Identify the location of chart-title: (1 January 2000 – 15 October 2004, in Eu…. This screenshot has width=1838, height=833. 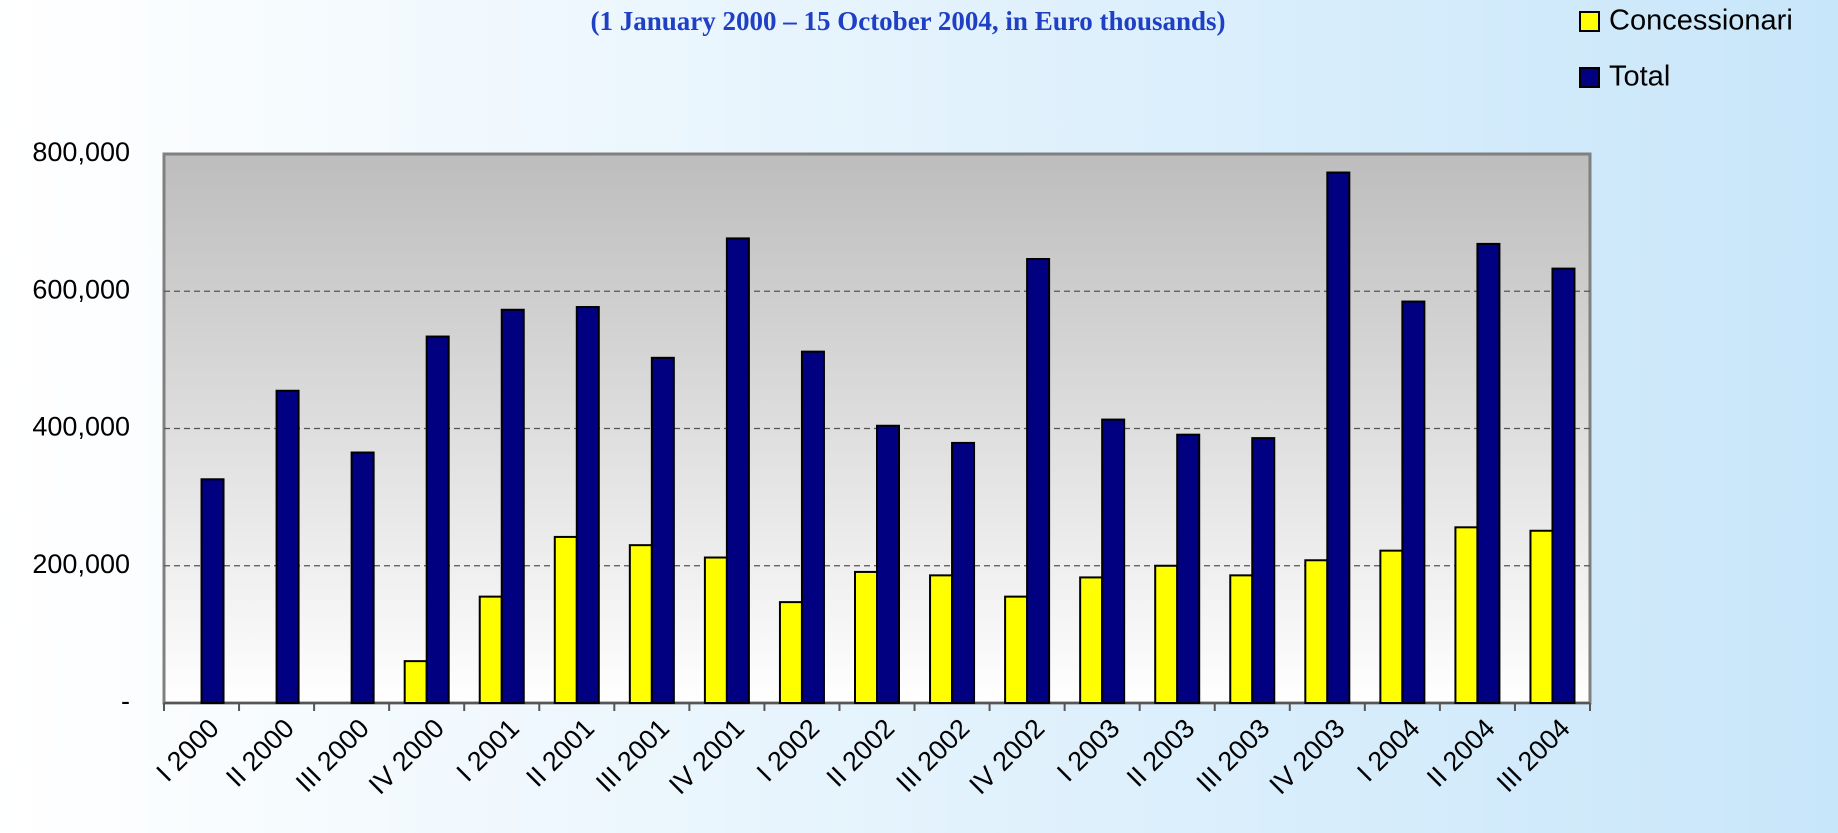
(907, 21).